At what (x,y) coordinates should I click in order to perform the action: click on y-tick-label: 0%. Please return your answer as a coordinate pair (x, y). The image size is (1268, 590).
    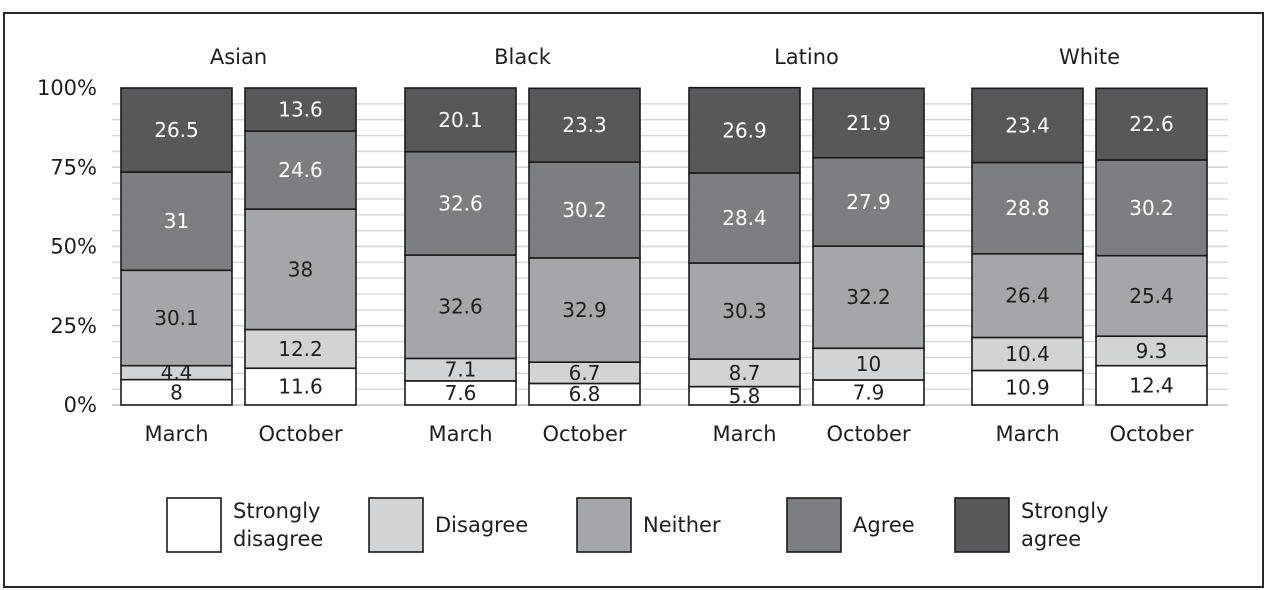
    Looking at the image, I should click on (80, 405).